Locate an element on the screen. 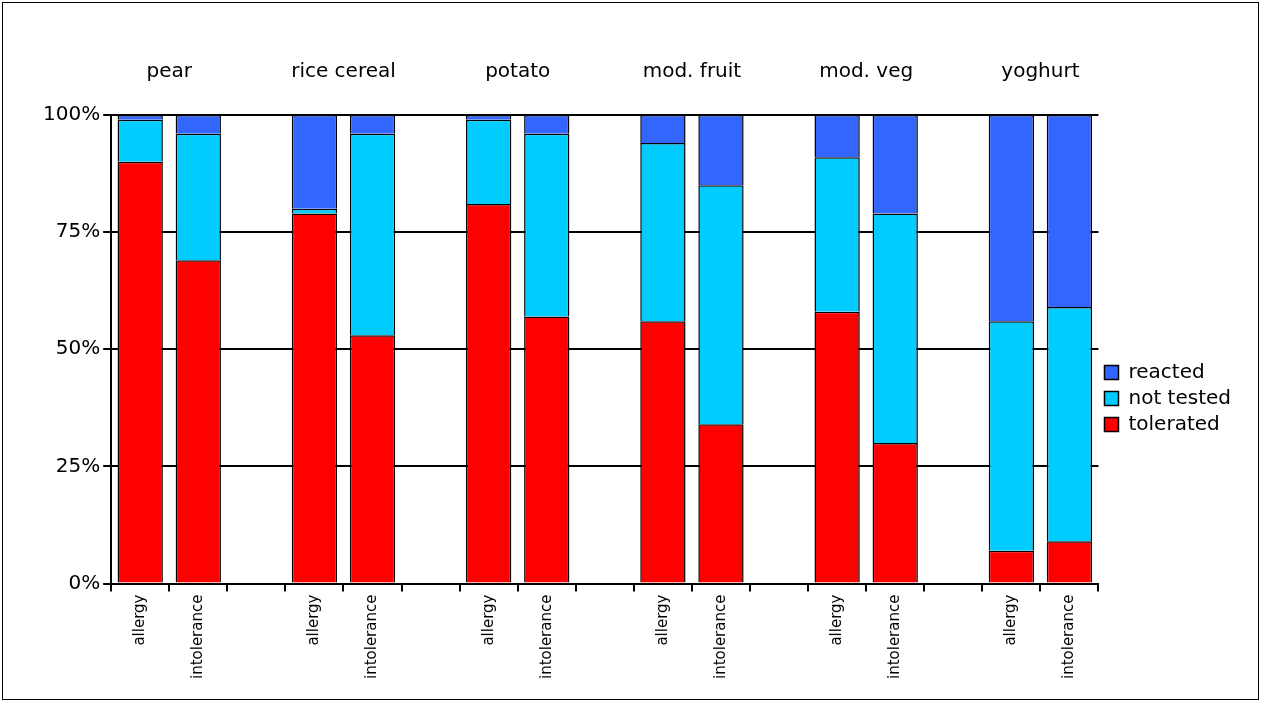 This screenshot has width=1261, height=702. text: rice cereal is located at coordinates (343, 70).